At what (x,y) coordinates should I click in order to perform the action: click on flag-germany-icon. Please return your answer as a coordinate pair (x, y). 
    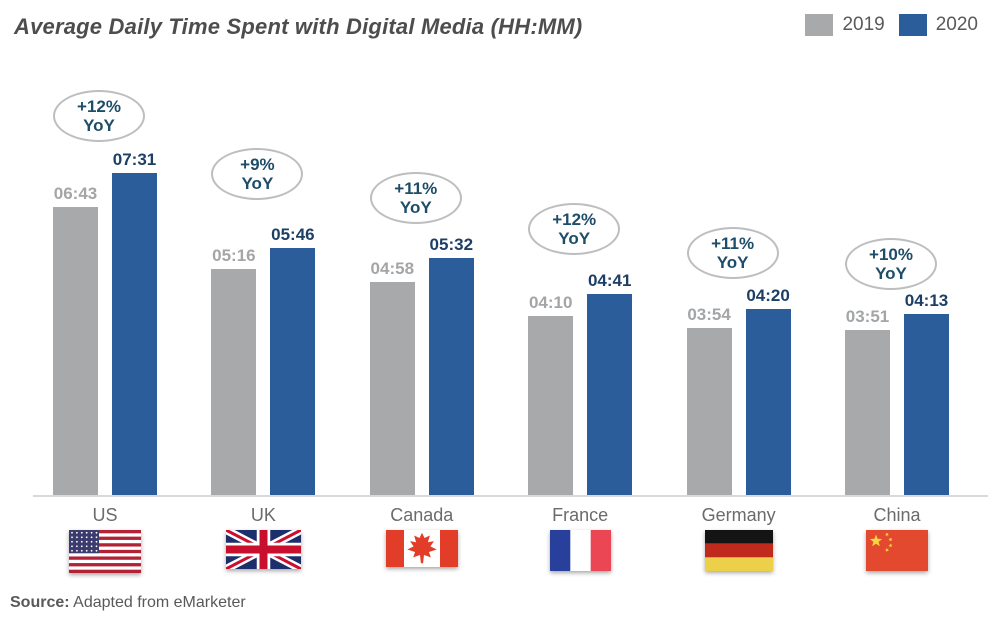
    Looking at the image, I should click on (738, 550).